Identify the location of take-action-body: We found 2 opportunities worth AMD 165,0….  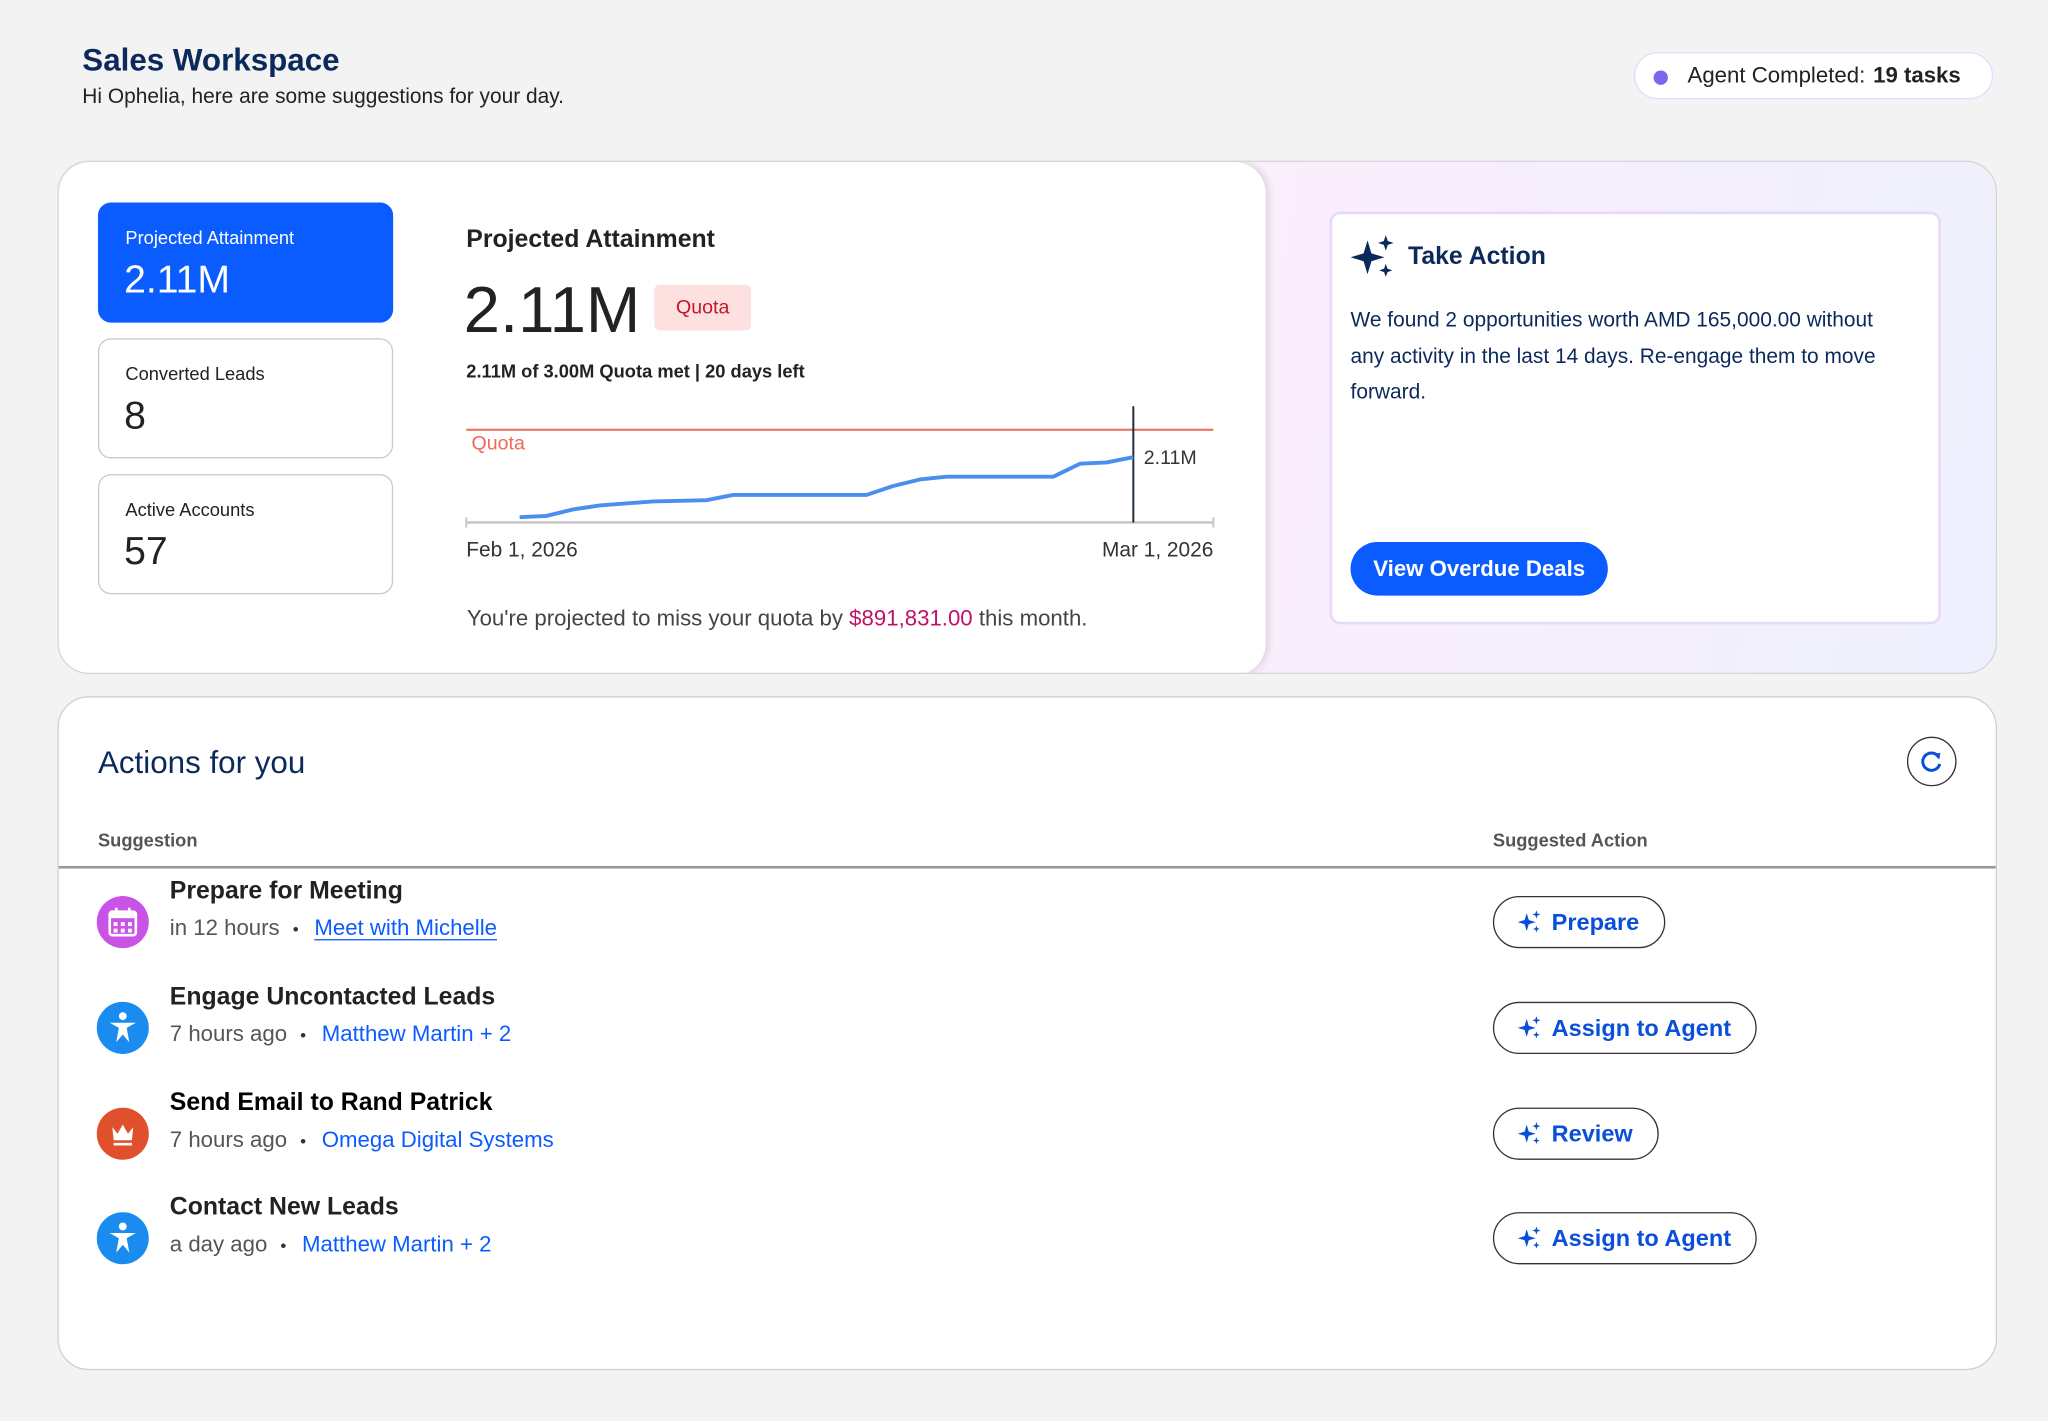
(1613, 356).